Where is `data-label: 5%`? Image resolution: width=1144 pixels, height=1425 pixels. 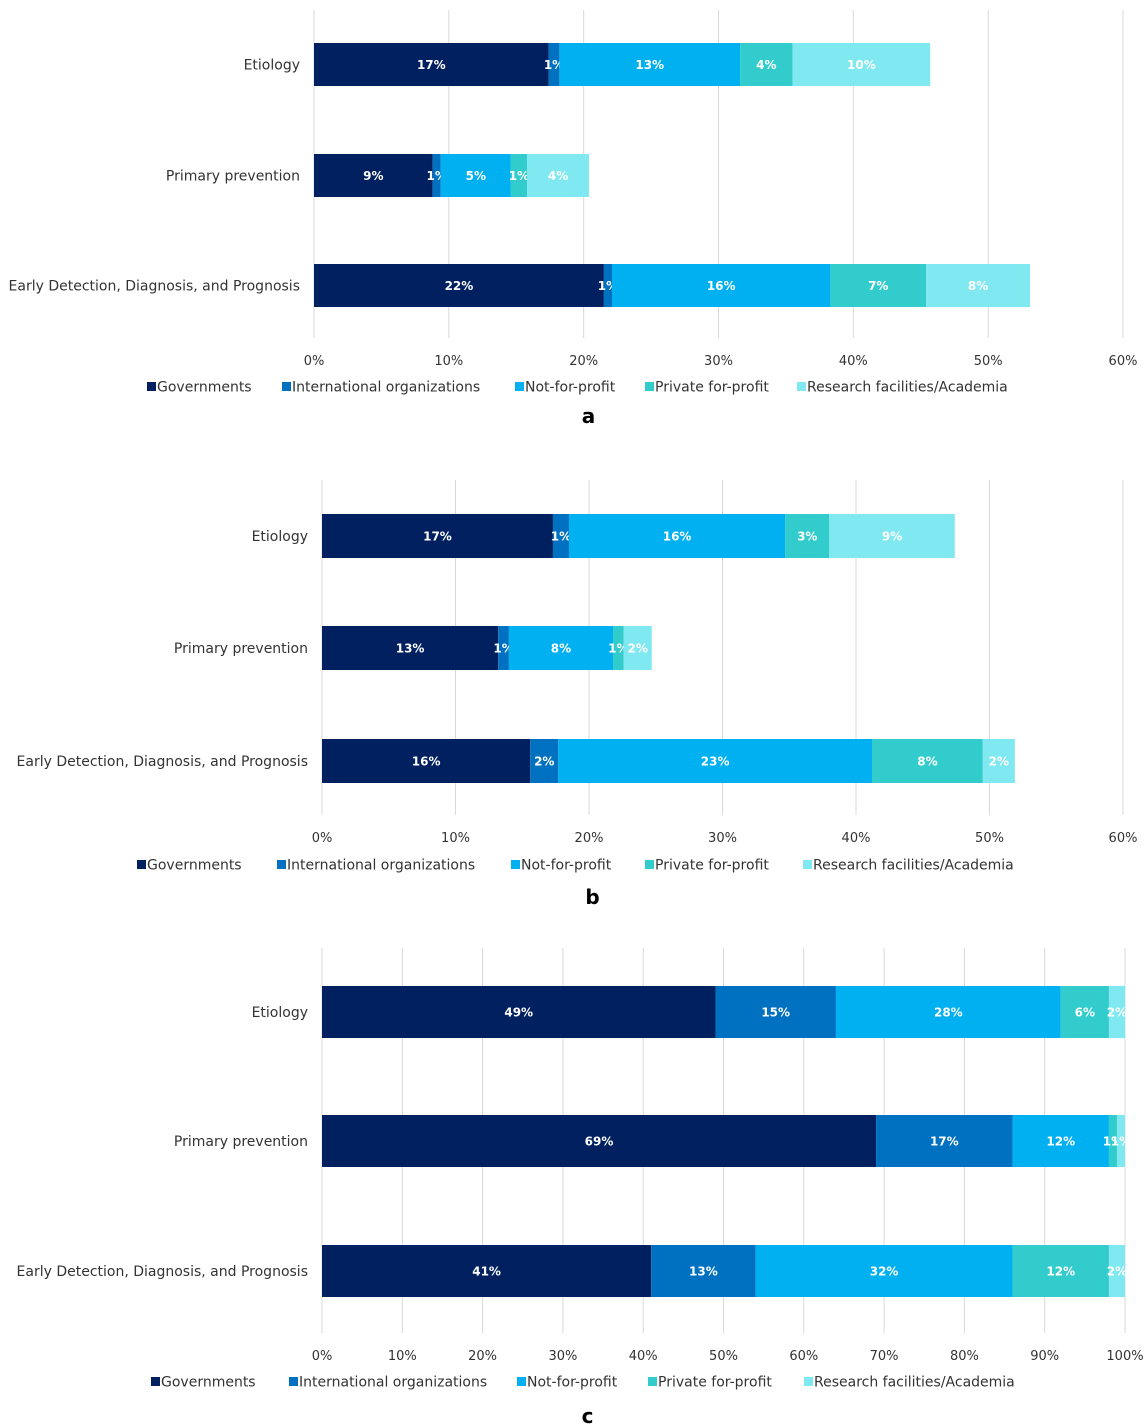 data-label: 5% is located at coordinates (476, 176).